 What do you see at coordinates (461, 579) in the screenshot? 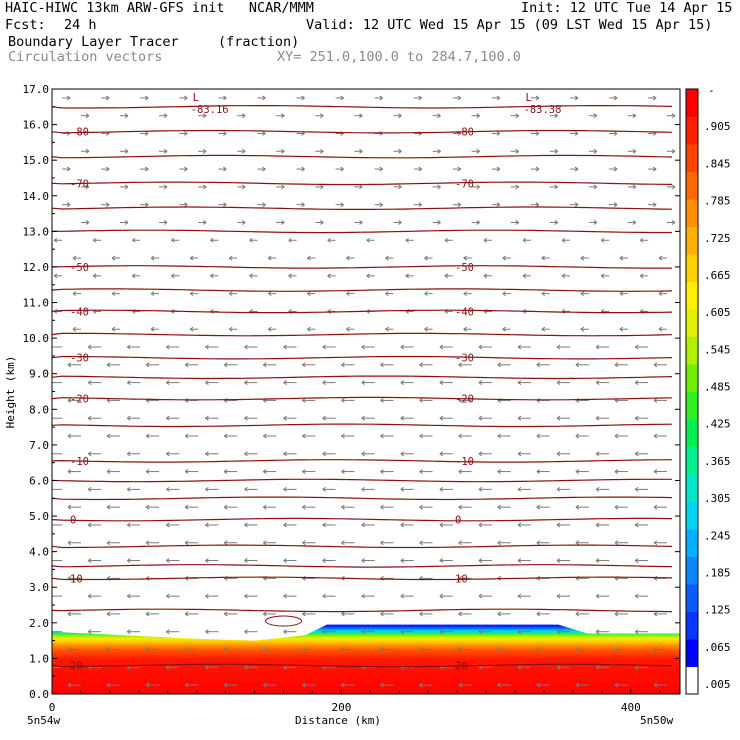
I see `contour-label: 10` at bounding box center [461, 579].